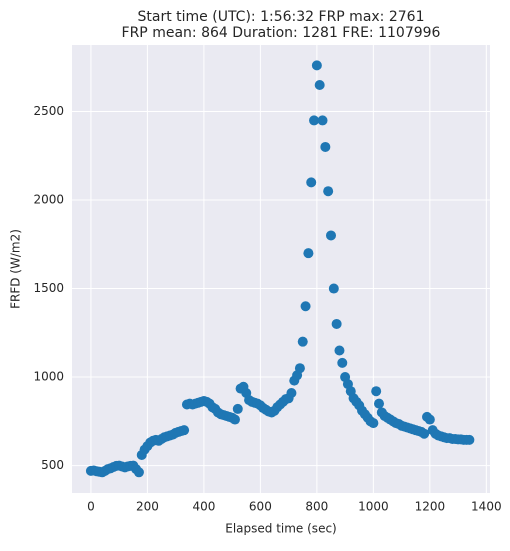  What do you see at coordinates (147, 507) in the screenshot?
I see `x-tick-label: 200` at bounding box center [147, 507].